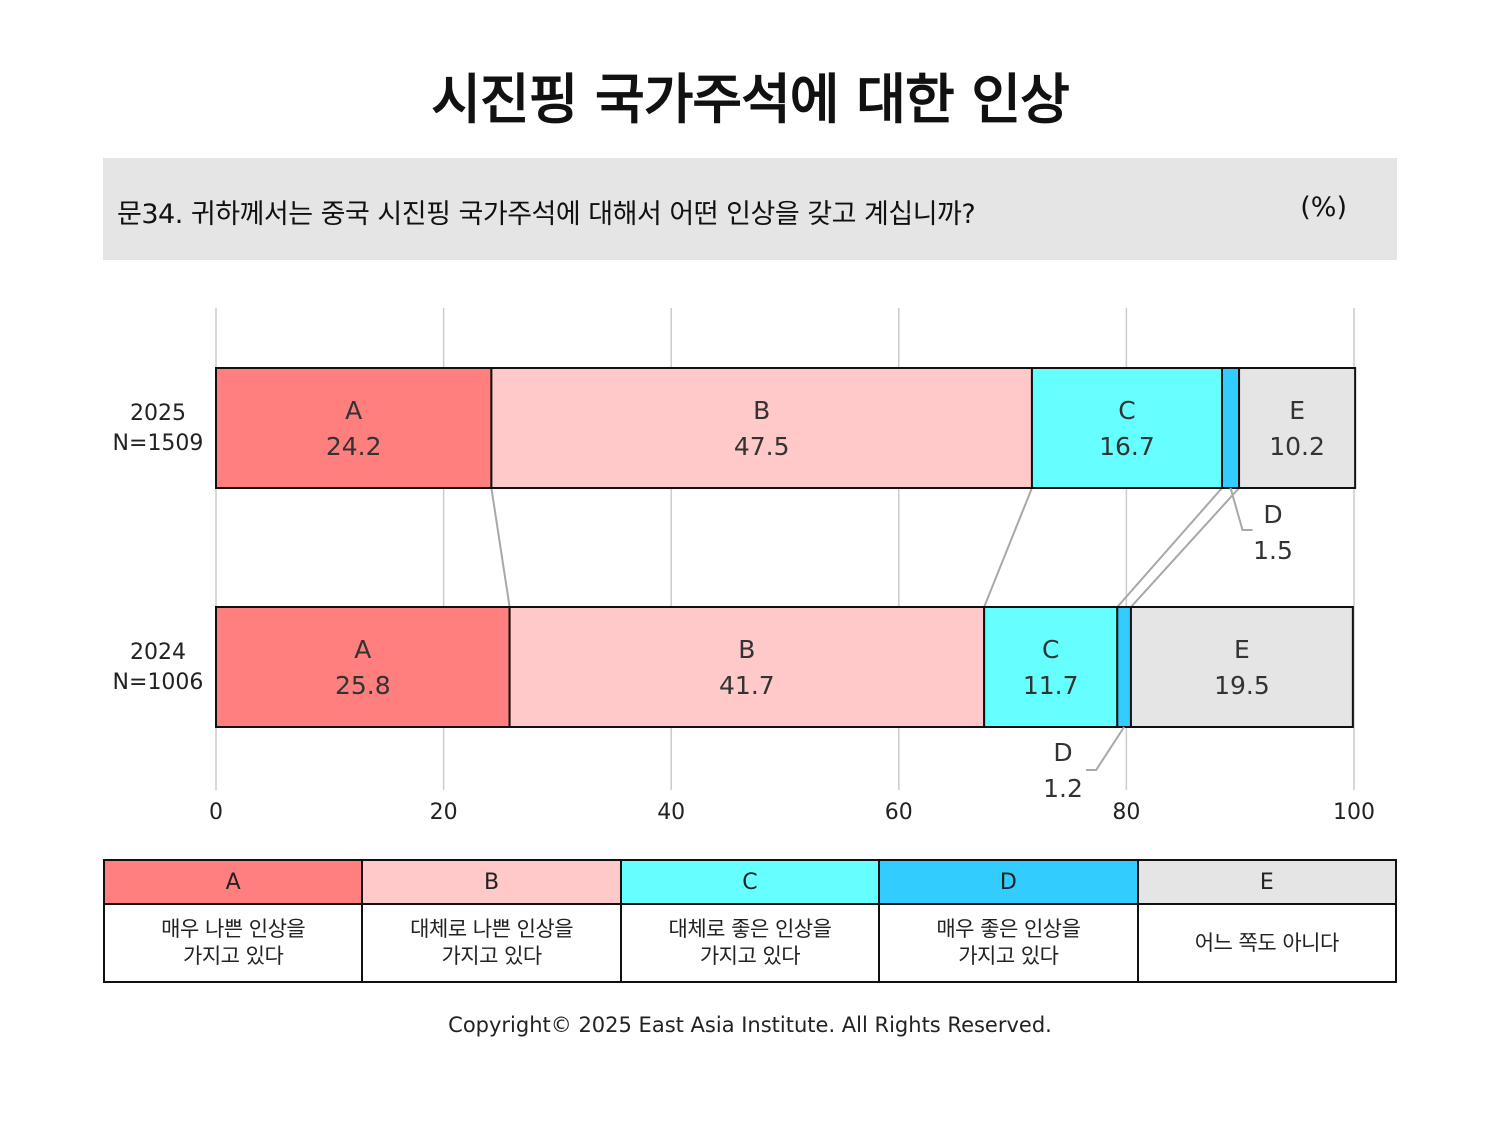 This screenshot has height=1125, width=1500. Describe the element at coordinates (1267, 882) in the screenshot. I see `legend-key-e: E` at that location.